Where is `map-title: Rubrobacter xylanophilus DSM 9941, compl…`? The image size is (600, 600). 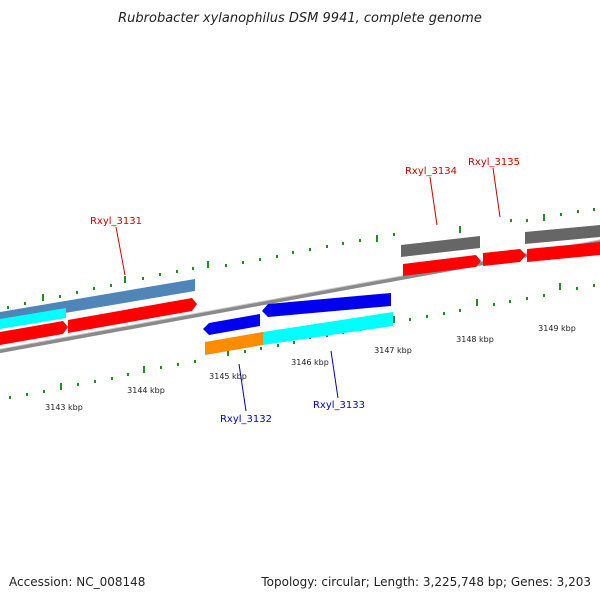
map-title: Rubrobacter xylanophilus DSM 9941, compl… is located at coordinates (300, 18).